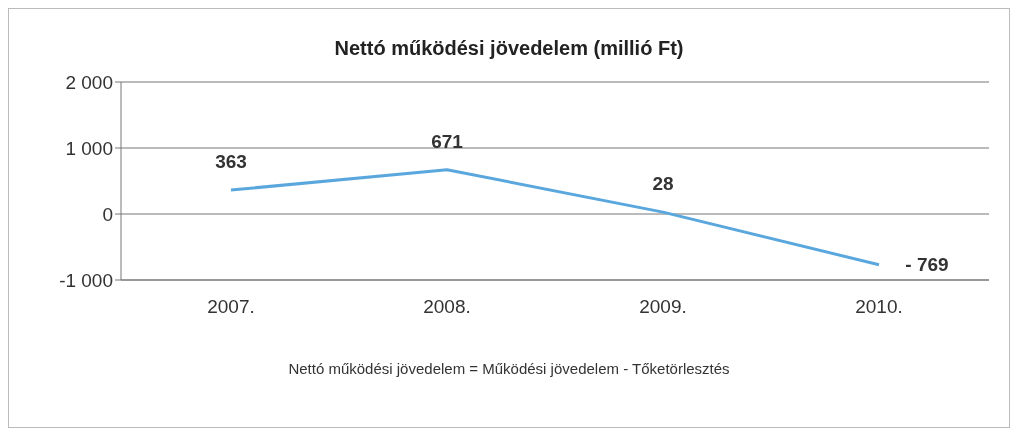  I want to click on data-label: 671, so click(447, 141).